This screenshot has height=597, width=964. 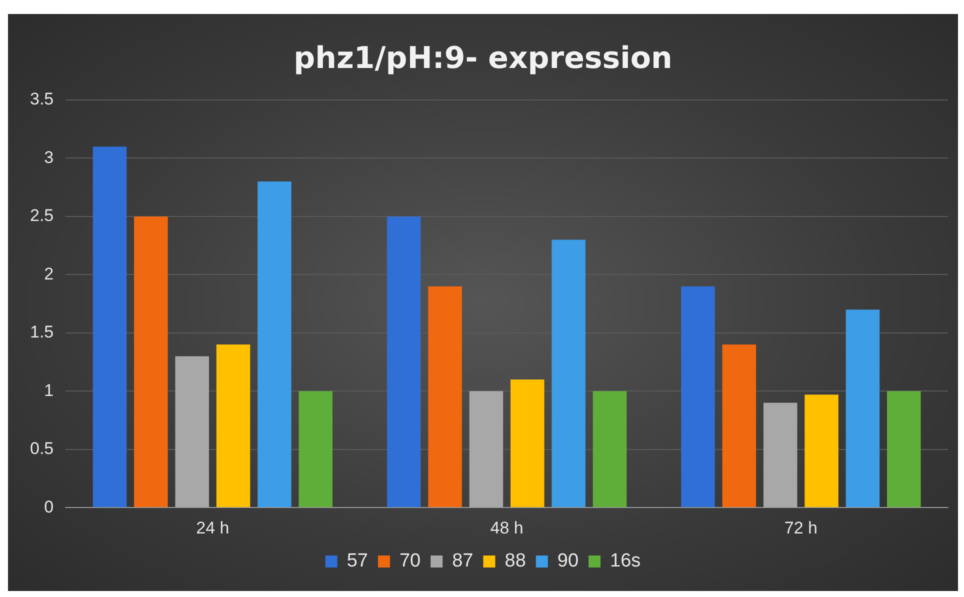 I want to click on legend-label: 88, so click(x=515, y=561).